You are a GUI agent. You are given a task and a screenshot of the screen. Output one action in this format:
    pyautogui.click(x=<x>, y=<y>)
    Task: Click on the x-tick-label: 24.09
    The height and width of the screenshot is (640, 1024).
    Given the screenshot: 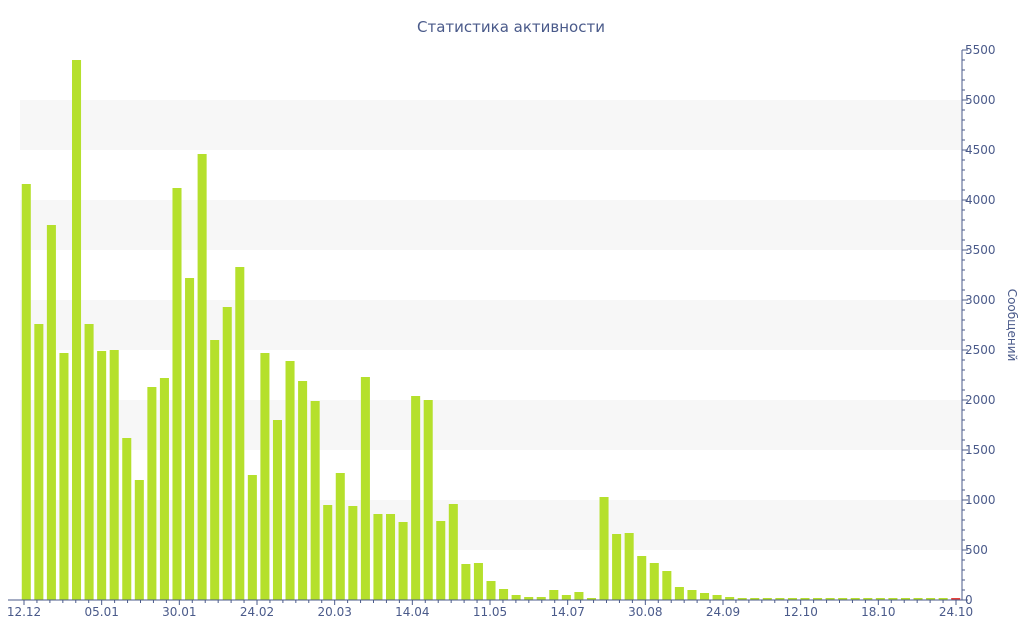 What is the action you would take?
    pyautogui.click(x=723, y=612)
    